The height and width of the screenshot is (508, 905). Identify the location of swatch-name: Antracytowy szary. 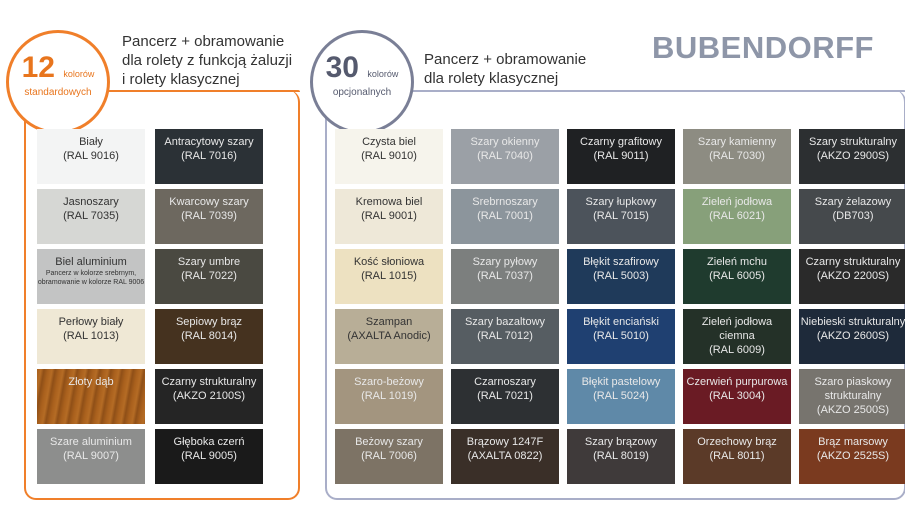
(209, 142).